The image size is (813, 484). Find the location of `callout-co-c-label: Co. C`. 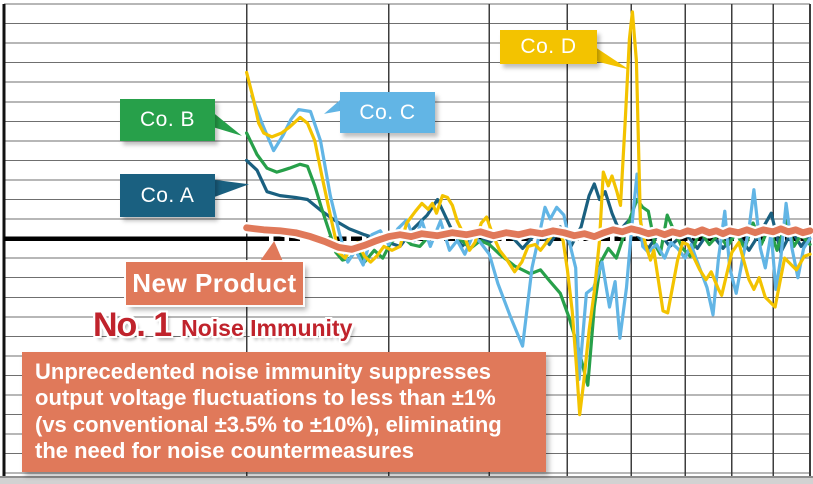

callout-co-c-label: Co. C is located at coordinates (387, 112).